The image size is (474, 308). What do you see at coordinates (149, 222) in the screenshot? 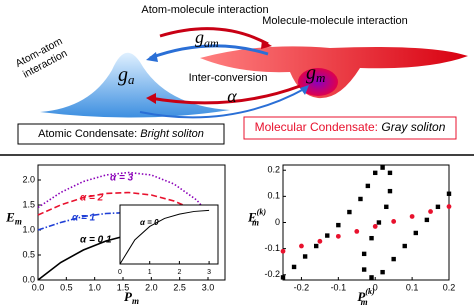
I see `legend-label: α = 0` at bounding box center [149, 222].